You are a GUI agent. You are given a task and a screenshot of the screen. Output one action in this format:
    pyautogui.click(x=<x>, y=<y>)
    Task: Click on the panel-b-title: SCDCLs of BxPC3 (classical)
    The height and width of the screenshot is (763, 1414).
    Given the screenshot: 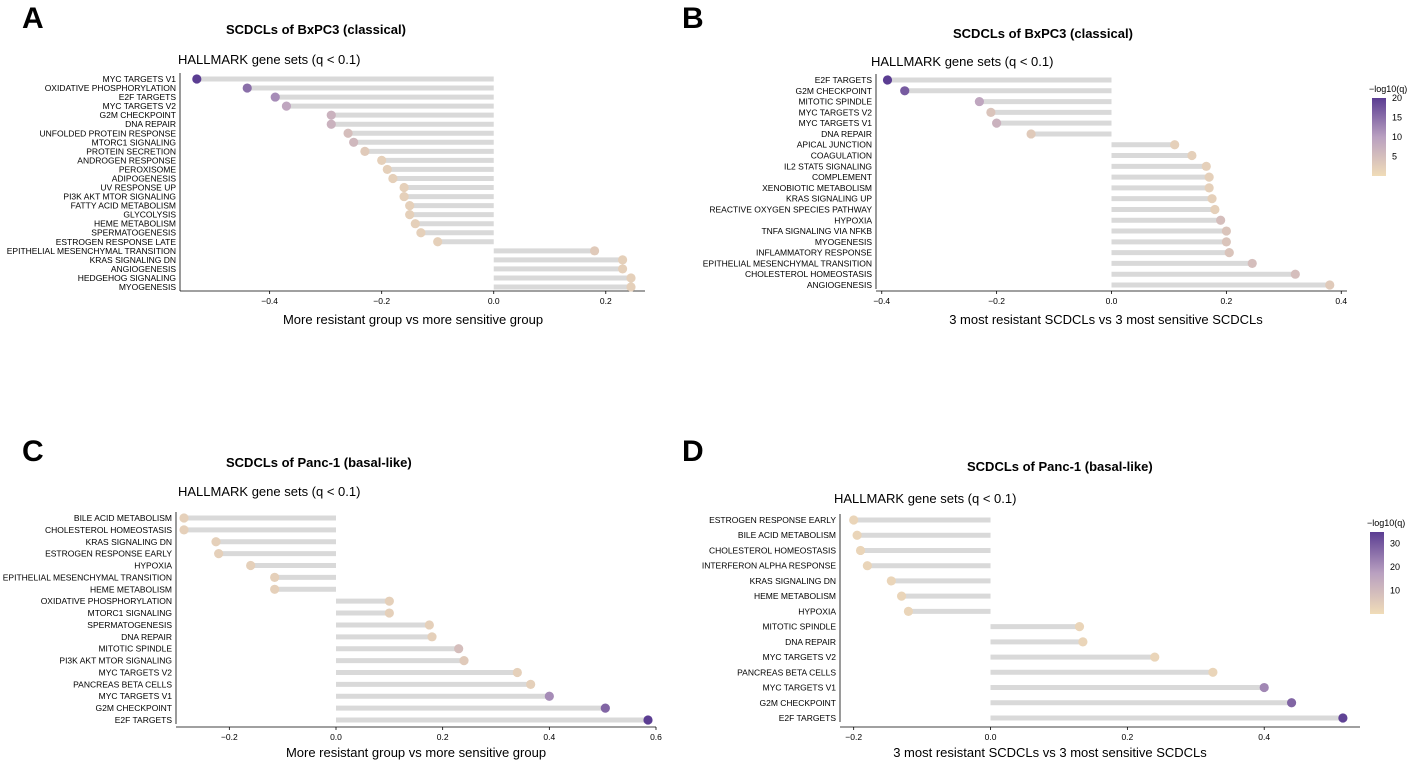 What is the action you would take?
    pyautogui.click(x=1043, y=33)
    